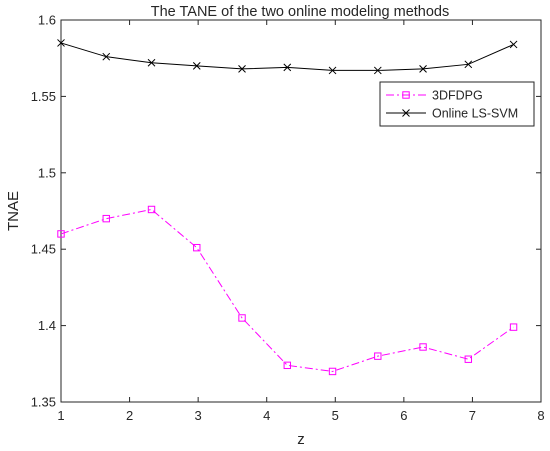 The image size is (550, 451). I want to click on y-tick-label: 1.5, so click(47, 172).